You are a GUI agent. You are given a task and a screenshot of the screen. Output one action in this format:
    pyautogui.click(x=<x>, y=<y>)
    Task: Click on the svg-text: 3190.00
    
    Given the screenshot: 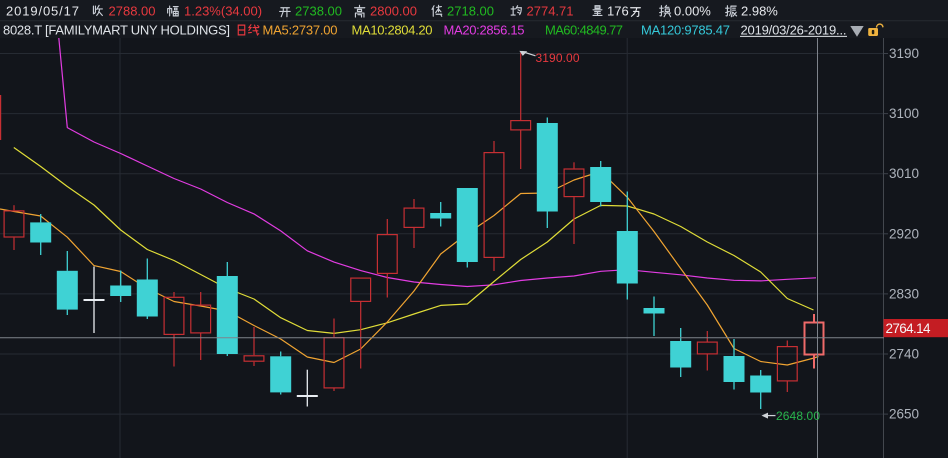 What is the action you would take?
    pyautogui.click(x=558, y=58)
    